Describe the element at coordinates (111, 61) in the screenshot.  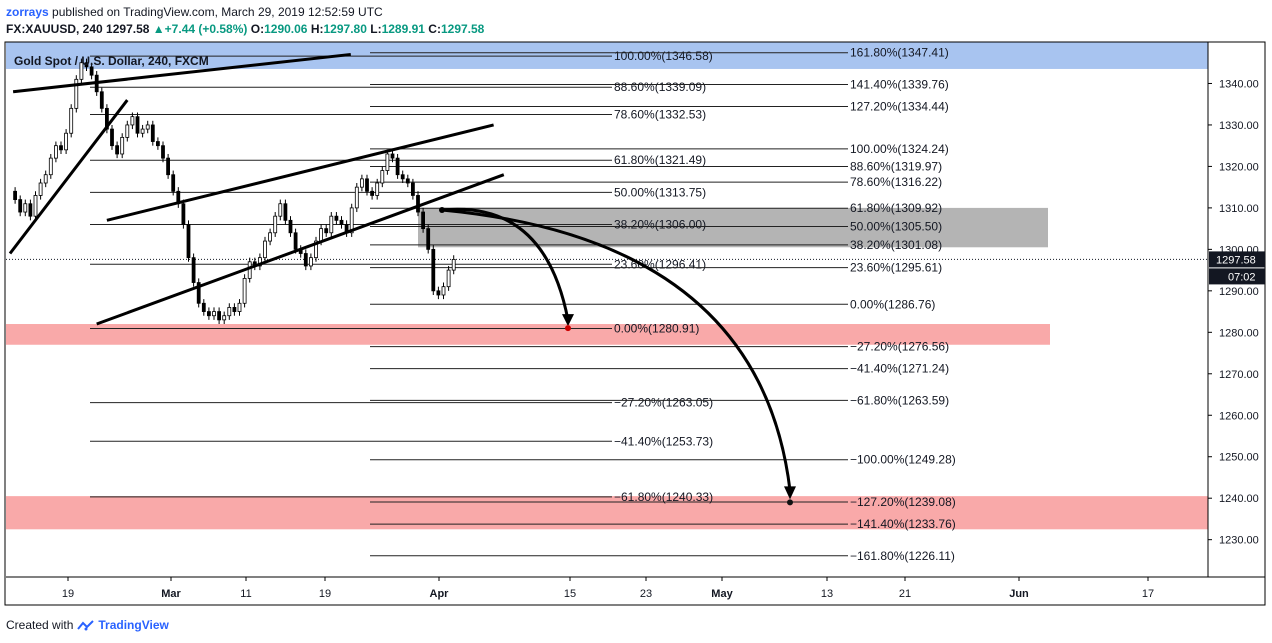
I see `instrument-label: Gold Spot / U.S. Dollar, 240, FXCM` at that location.